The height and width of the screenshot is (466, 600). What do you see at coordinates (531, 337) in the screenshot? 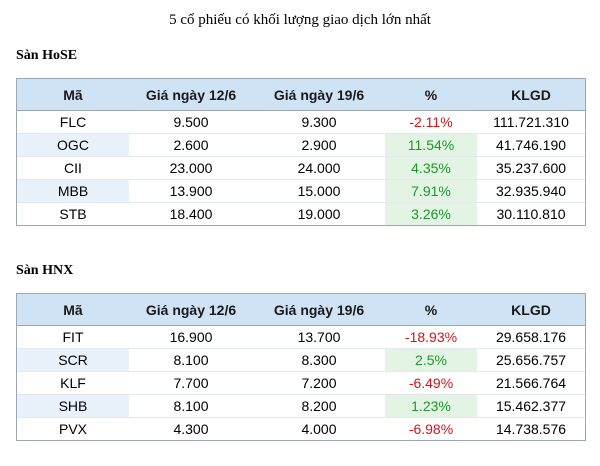
I see `cell-klgd: 29.658.176` at bounding box center [531, 337].